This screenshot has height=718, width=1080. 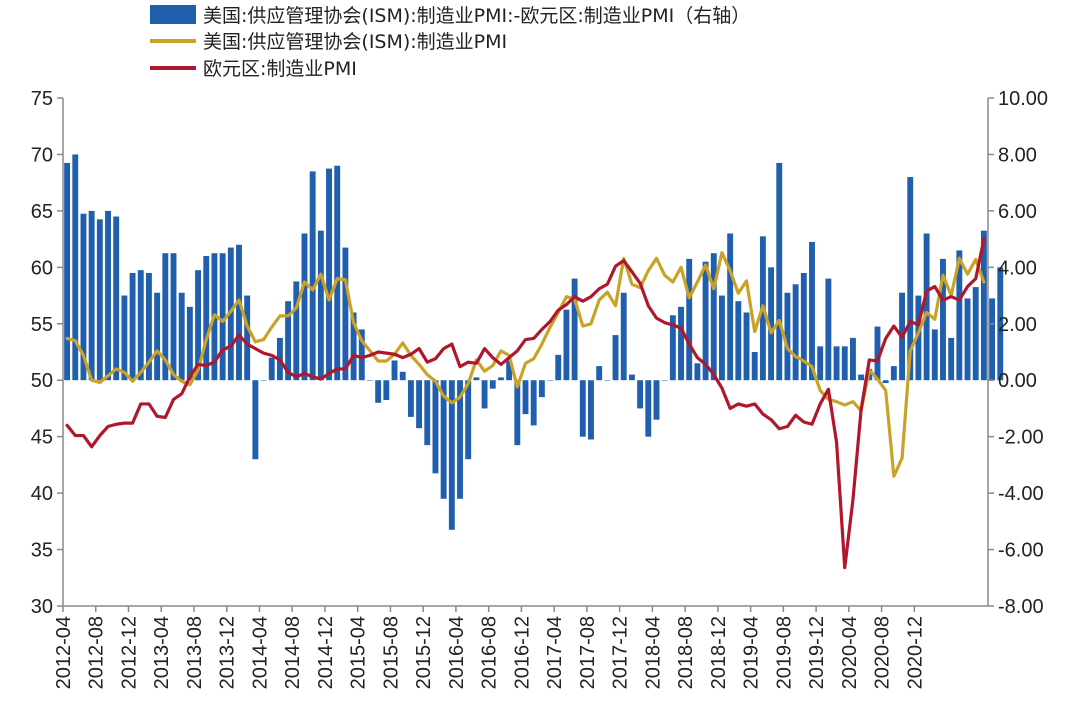 I want to click on right-tick-label: 0.00, so click(x=1017, y=381).